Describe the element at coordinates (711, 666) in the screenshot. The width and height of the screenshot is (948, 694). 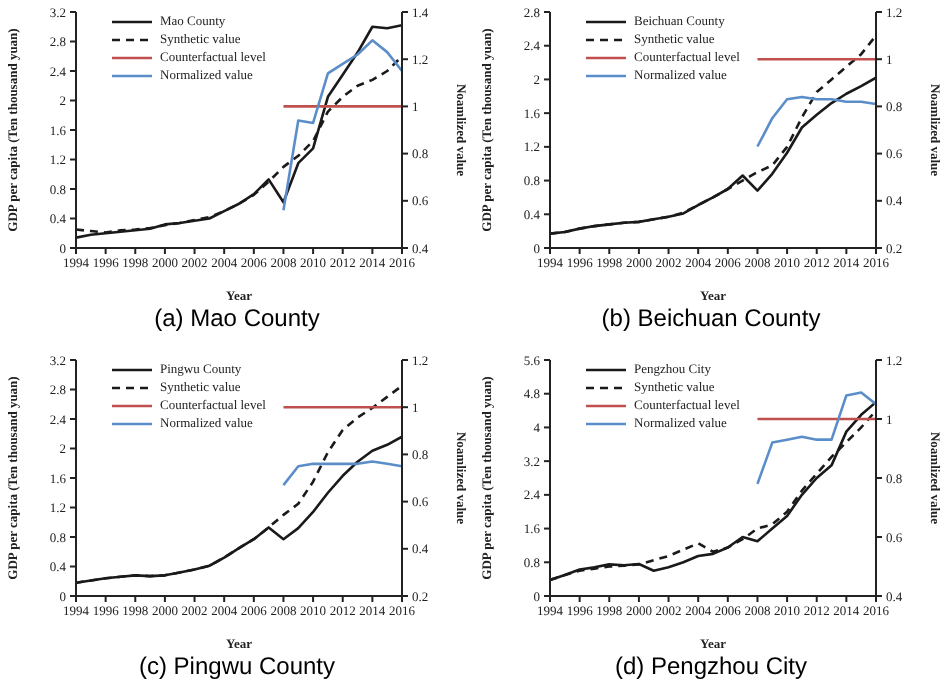
I see `text: (d) Pengzhou City` at that location.